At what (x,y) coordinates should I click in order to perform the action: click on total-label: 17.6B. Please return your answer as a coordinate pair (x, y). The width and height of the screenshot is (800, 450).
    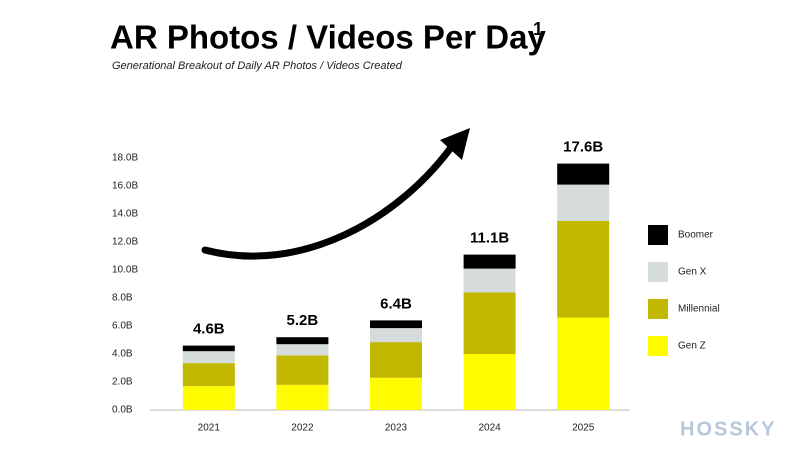
    Looking at the image, I should click on (583, 147).